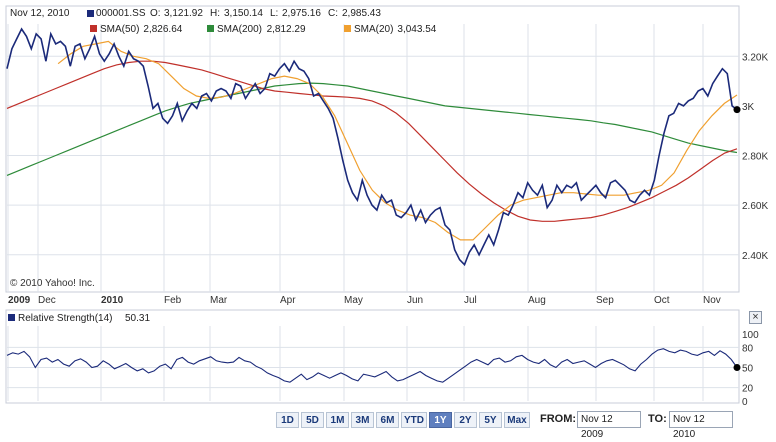 This screenshot has height=442, width=776. What do you see at coordinates (287, 420) in the screenshot?
I see `range-button-1d: 1D` at bounding box center [287, 420].